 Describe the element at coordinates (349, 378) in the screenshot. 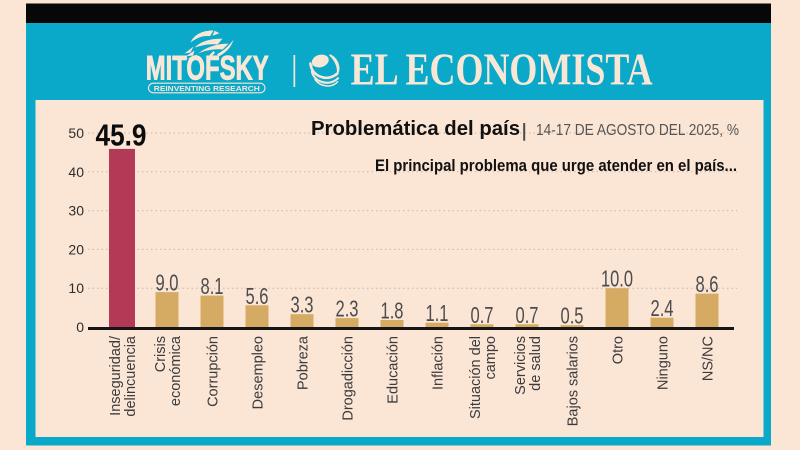

I see `svg-text: Drogadicción` at that location.